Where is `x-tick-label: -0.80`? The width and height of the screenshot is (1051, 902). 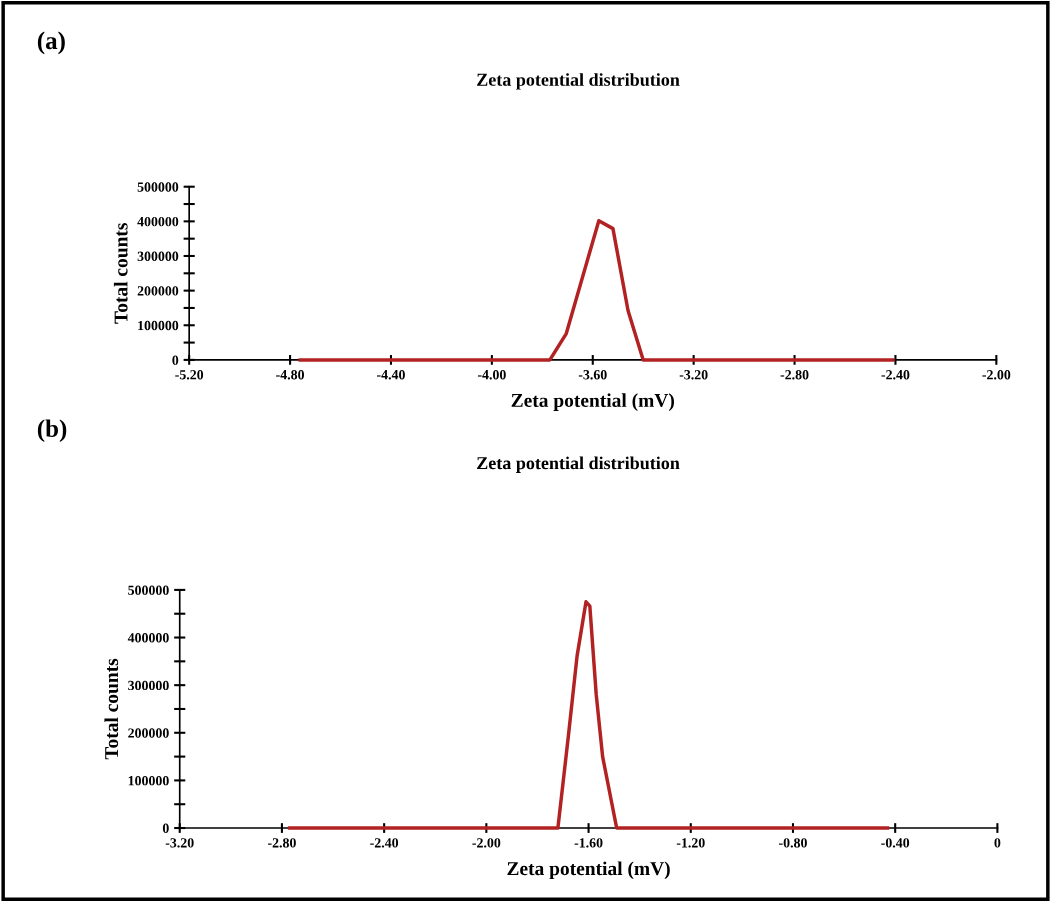 x-tick-label: -0.80 is located at coordinates (793, 843).